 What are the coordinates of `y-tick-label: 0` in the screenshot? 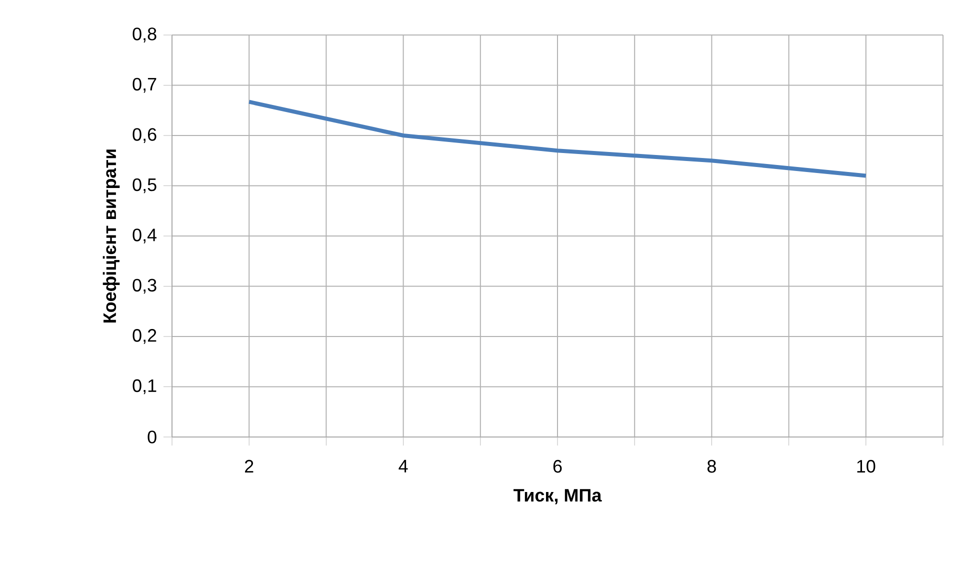 It's located at (152, 437).